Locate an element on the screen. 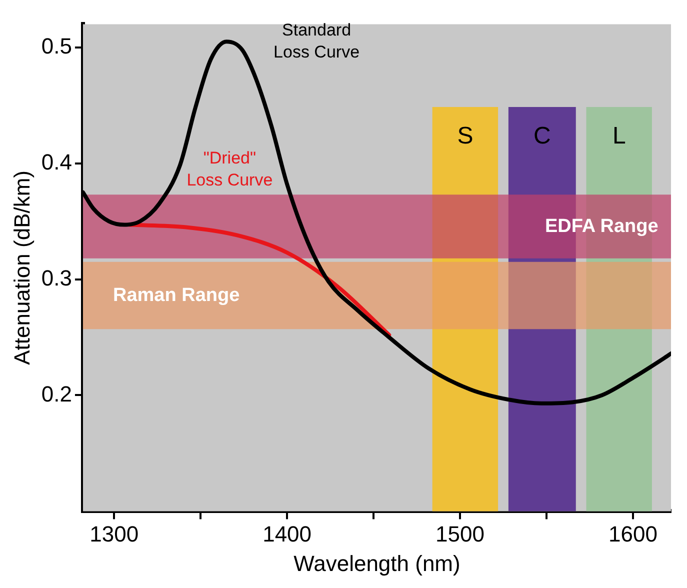 The height and width of the screenshot is (588, 687). y-tick-label: 0.3 is located at coordinates (56, 277).